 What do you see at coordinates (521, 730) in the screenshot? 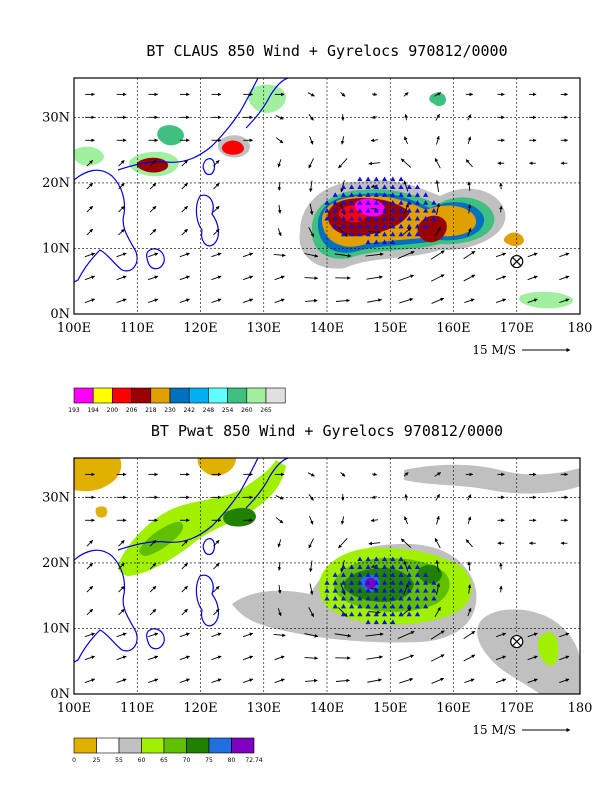
I see `pwat-reference-vector: 15 M/S` at bounding box center [521, 730].